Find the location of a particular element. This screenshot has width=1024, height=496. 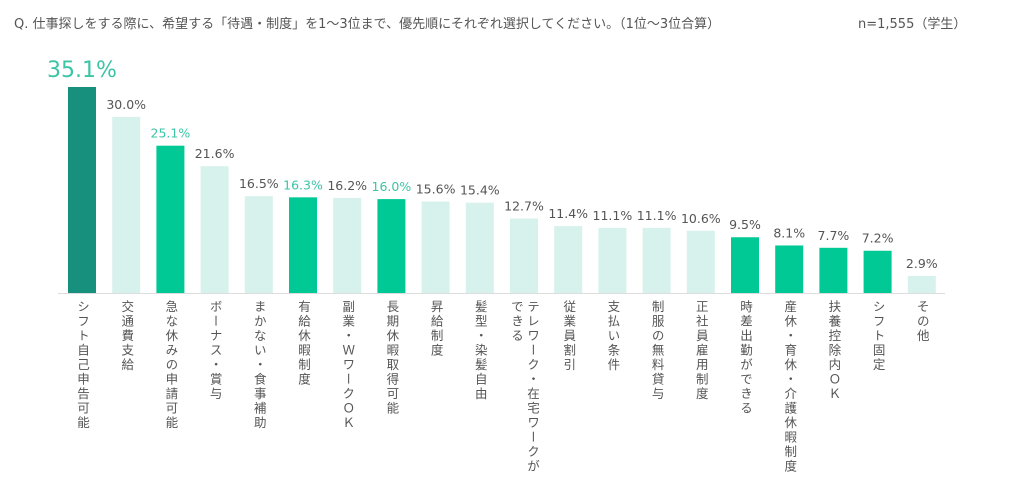

data-label: 7.2% is located at coordinates (878, 238).